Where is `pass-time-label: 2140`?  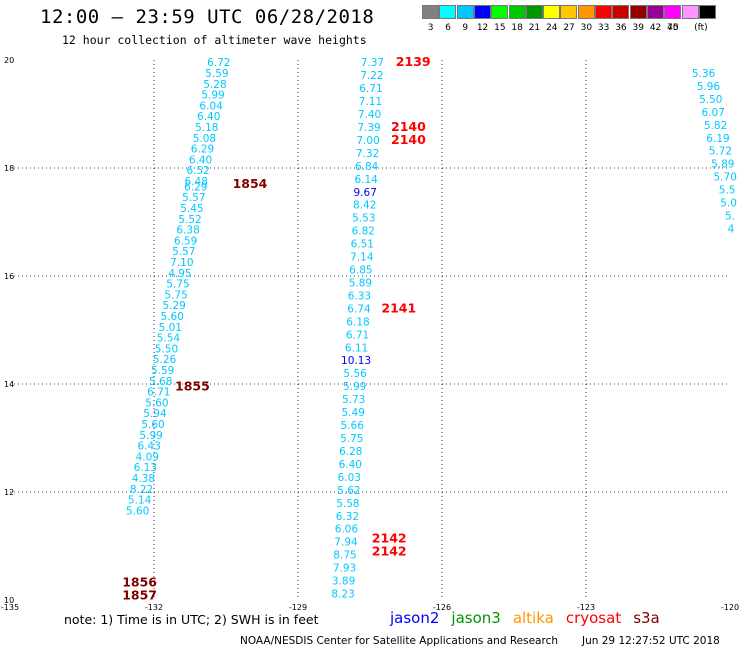 pass-time-label: 2140 is located at coordinates (408, 139).